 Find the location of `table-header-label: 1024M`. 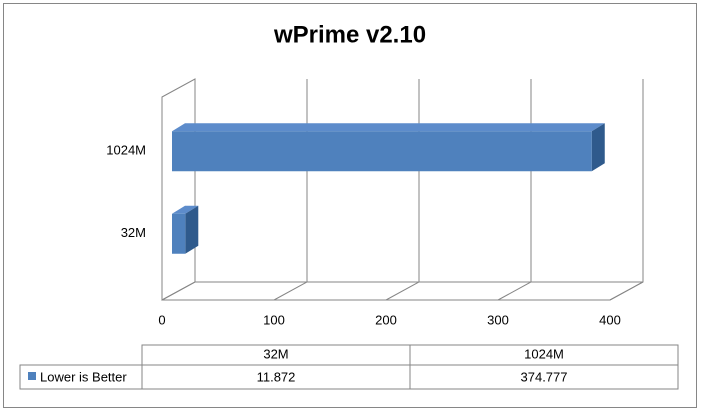

table-header-label: 1024M is located at coordinates (544, 353).